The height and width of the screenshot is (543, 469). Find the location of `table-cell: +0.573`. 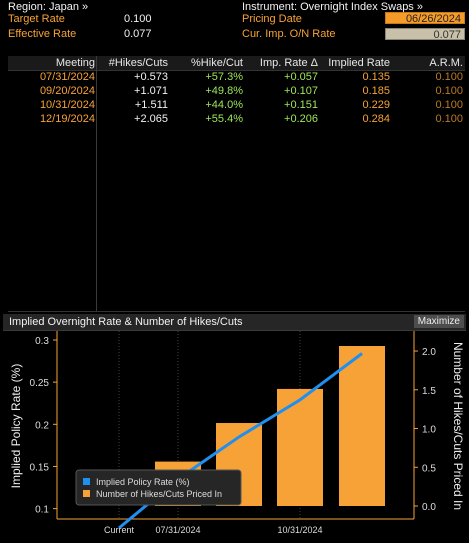

table-cell: +0.573 is located at coordinates (151, 77).